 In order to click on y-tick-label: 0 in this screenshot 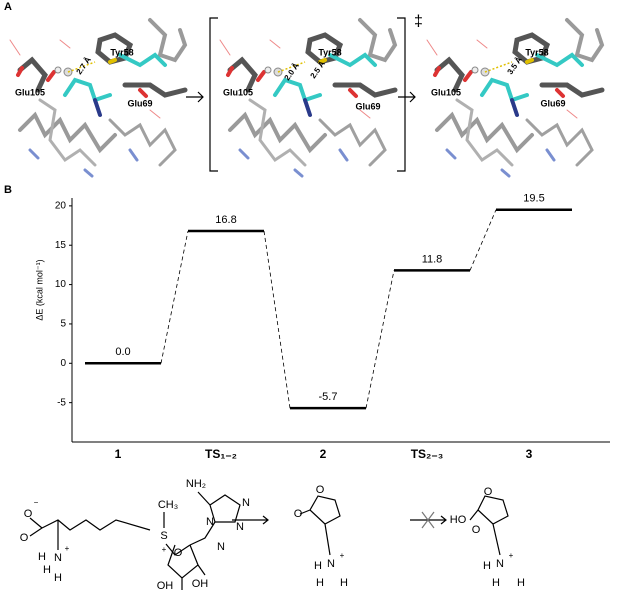, I will do `click(63, 363)`.